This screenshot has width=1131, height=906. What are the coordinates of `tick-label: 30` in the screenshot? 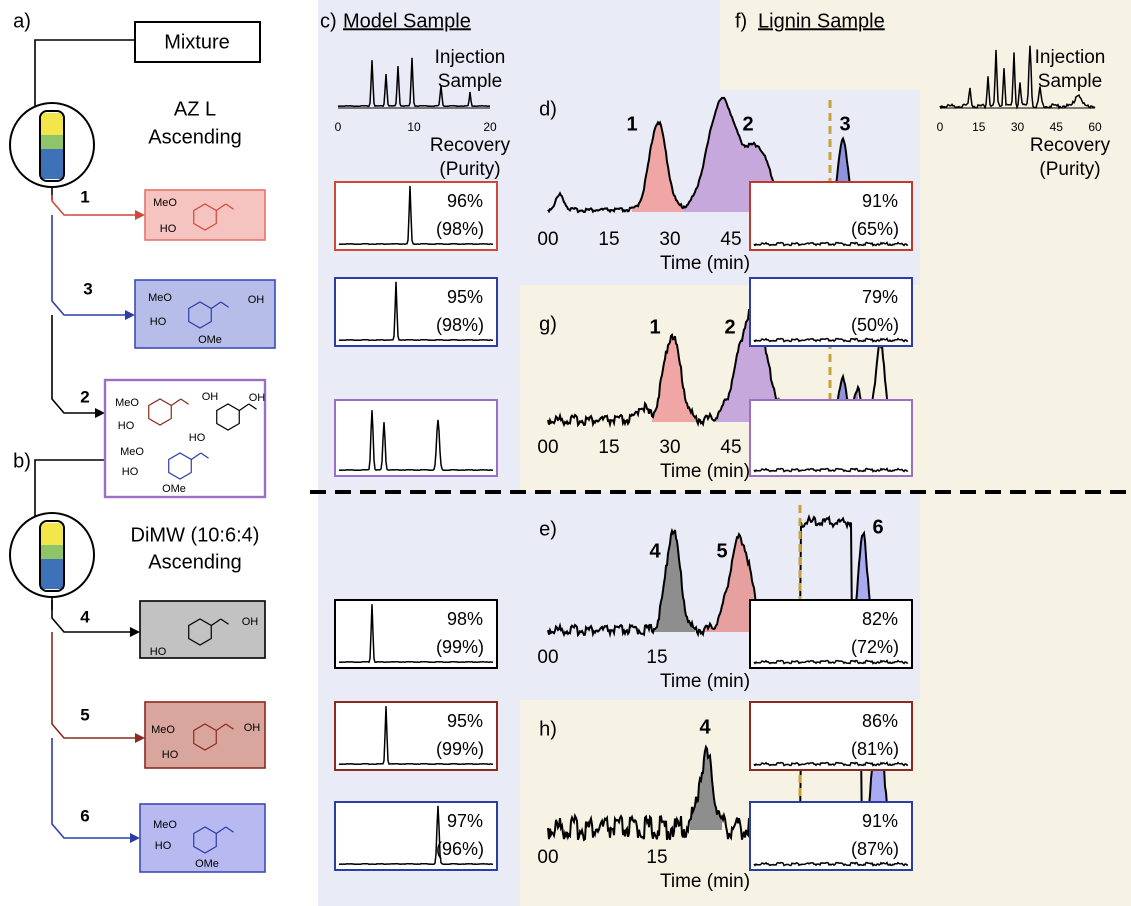 It's located at (669, 239).